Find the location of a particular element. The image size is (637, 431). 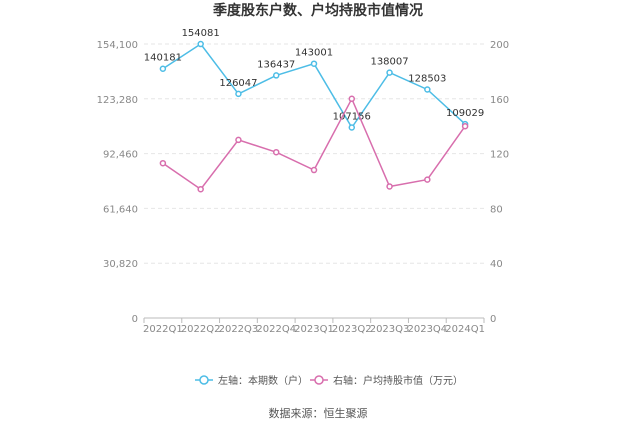

right-tick-label: 120 is located at coordinates (499, 155).